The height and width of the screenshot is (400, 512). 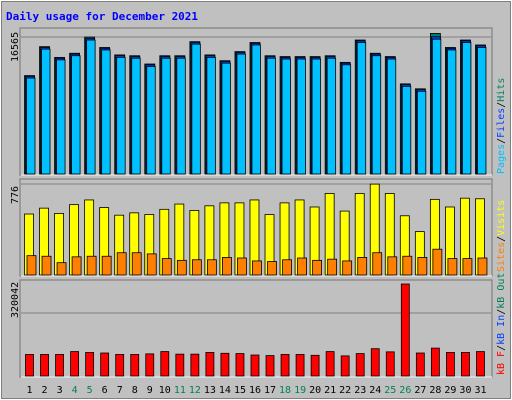 I want to click on day-label: 22, so click(x=345, y=390).